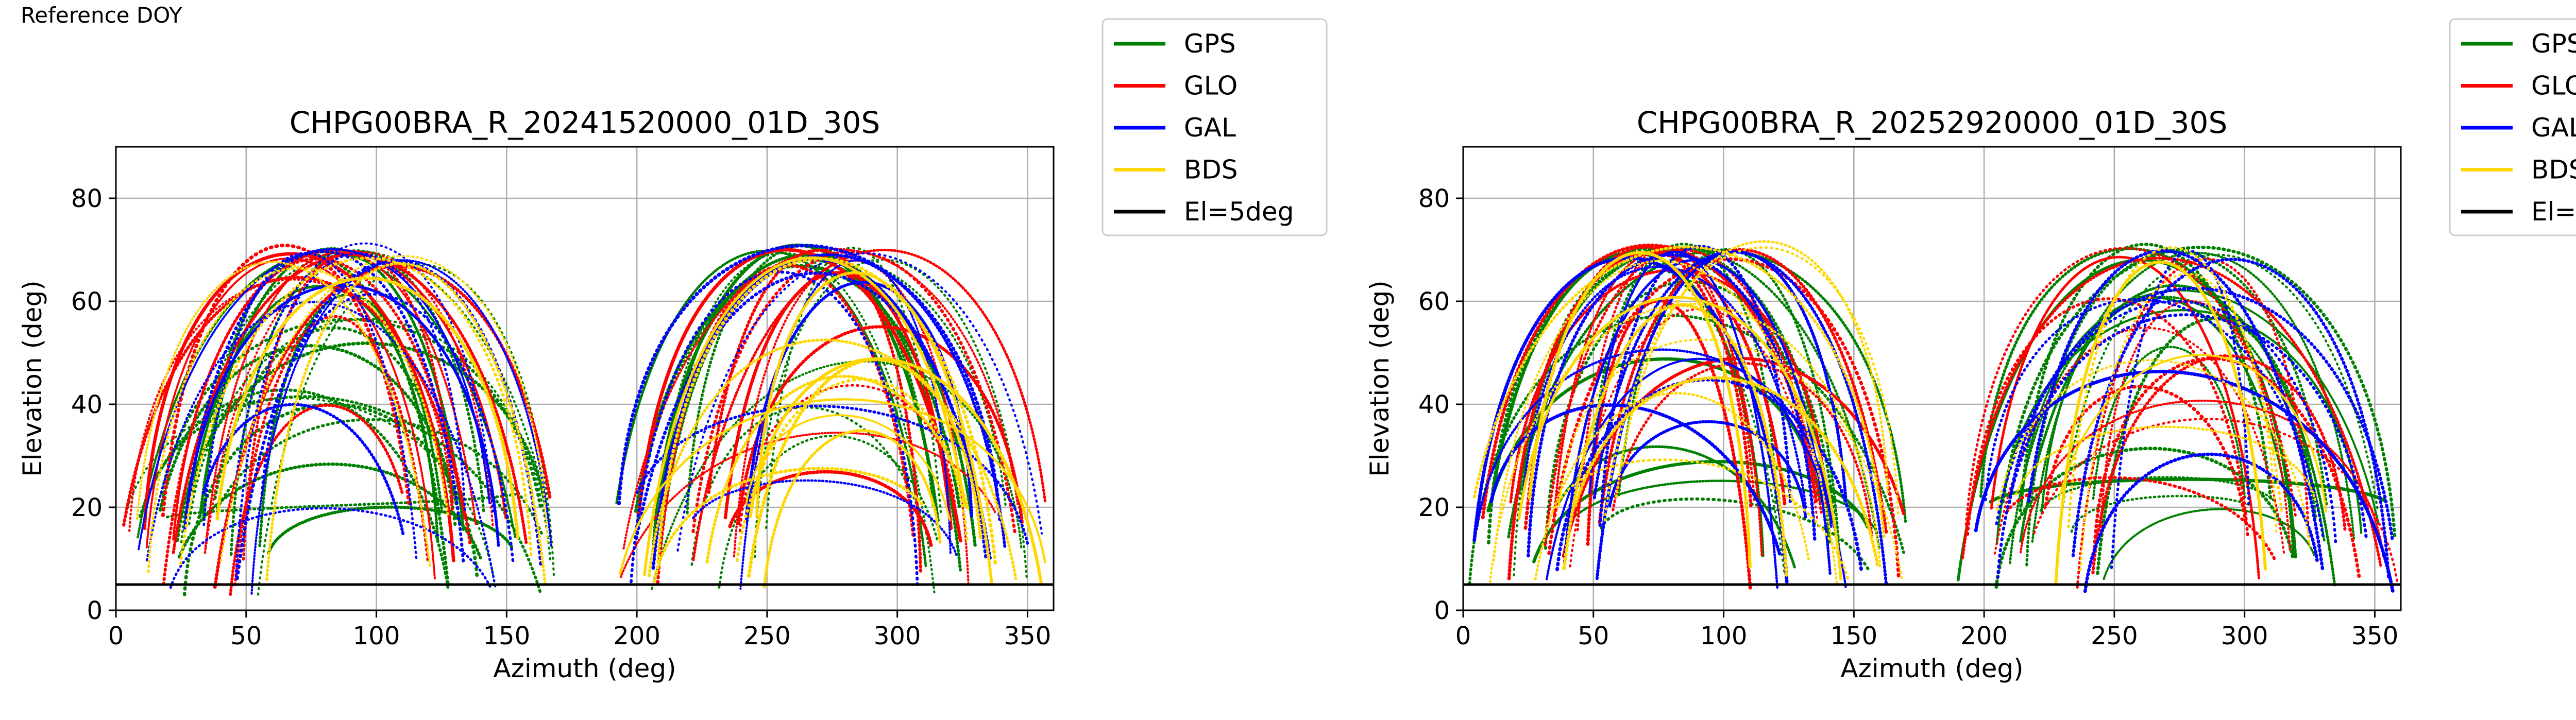 The width and height of the screenshot is (2576, 720). What do you see at coordinates (1932, 122) in the screenshot?
I see `chart-title: CHPG00BRA_R_20252920000_01D_30S` at bounding box center [1932, 122].